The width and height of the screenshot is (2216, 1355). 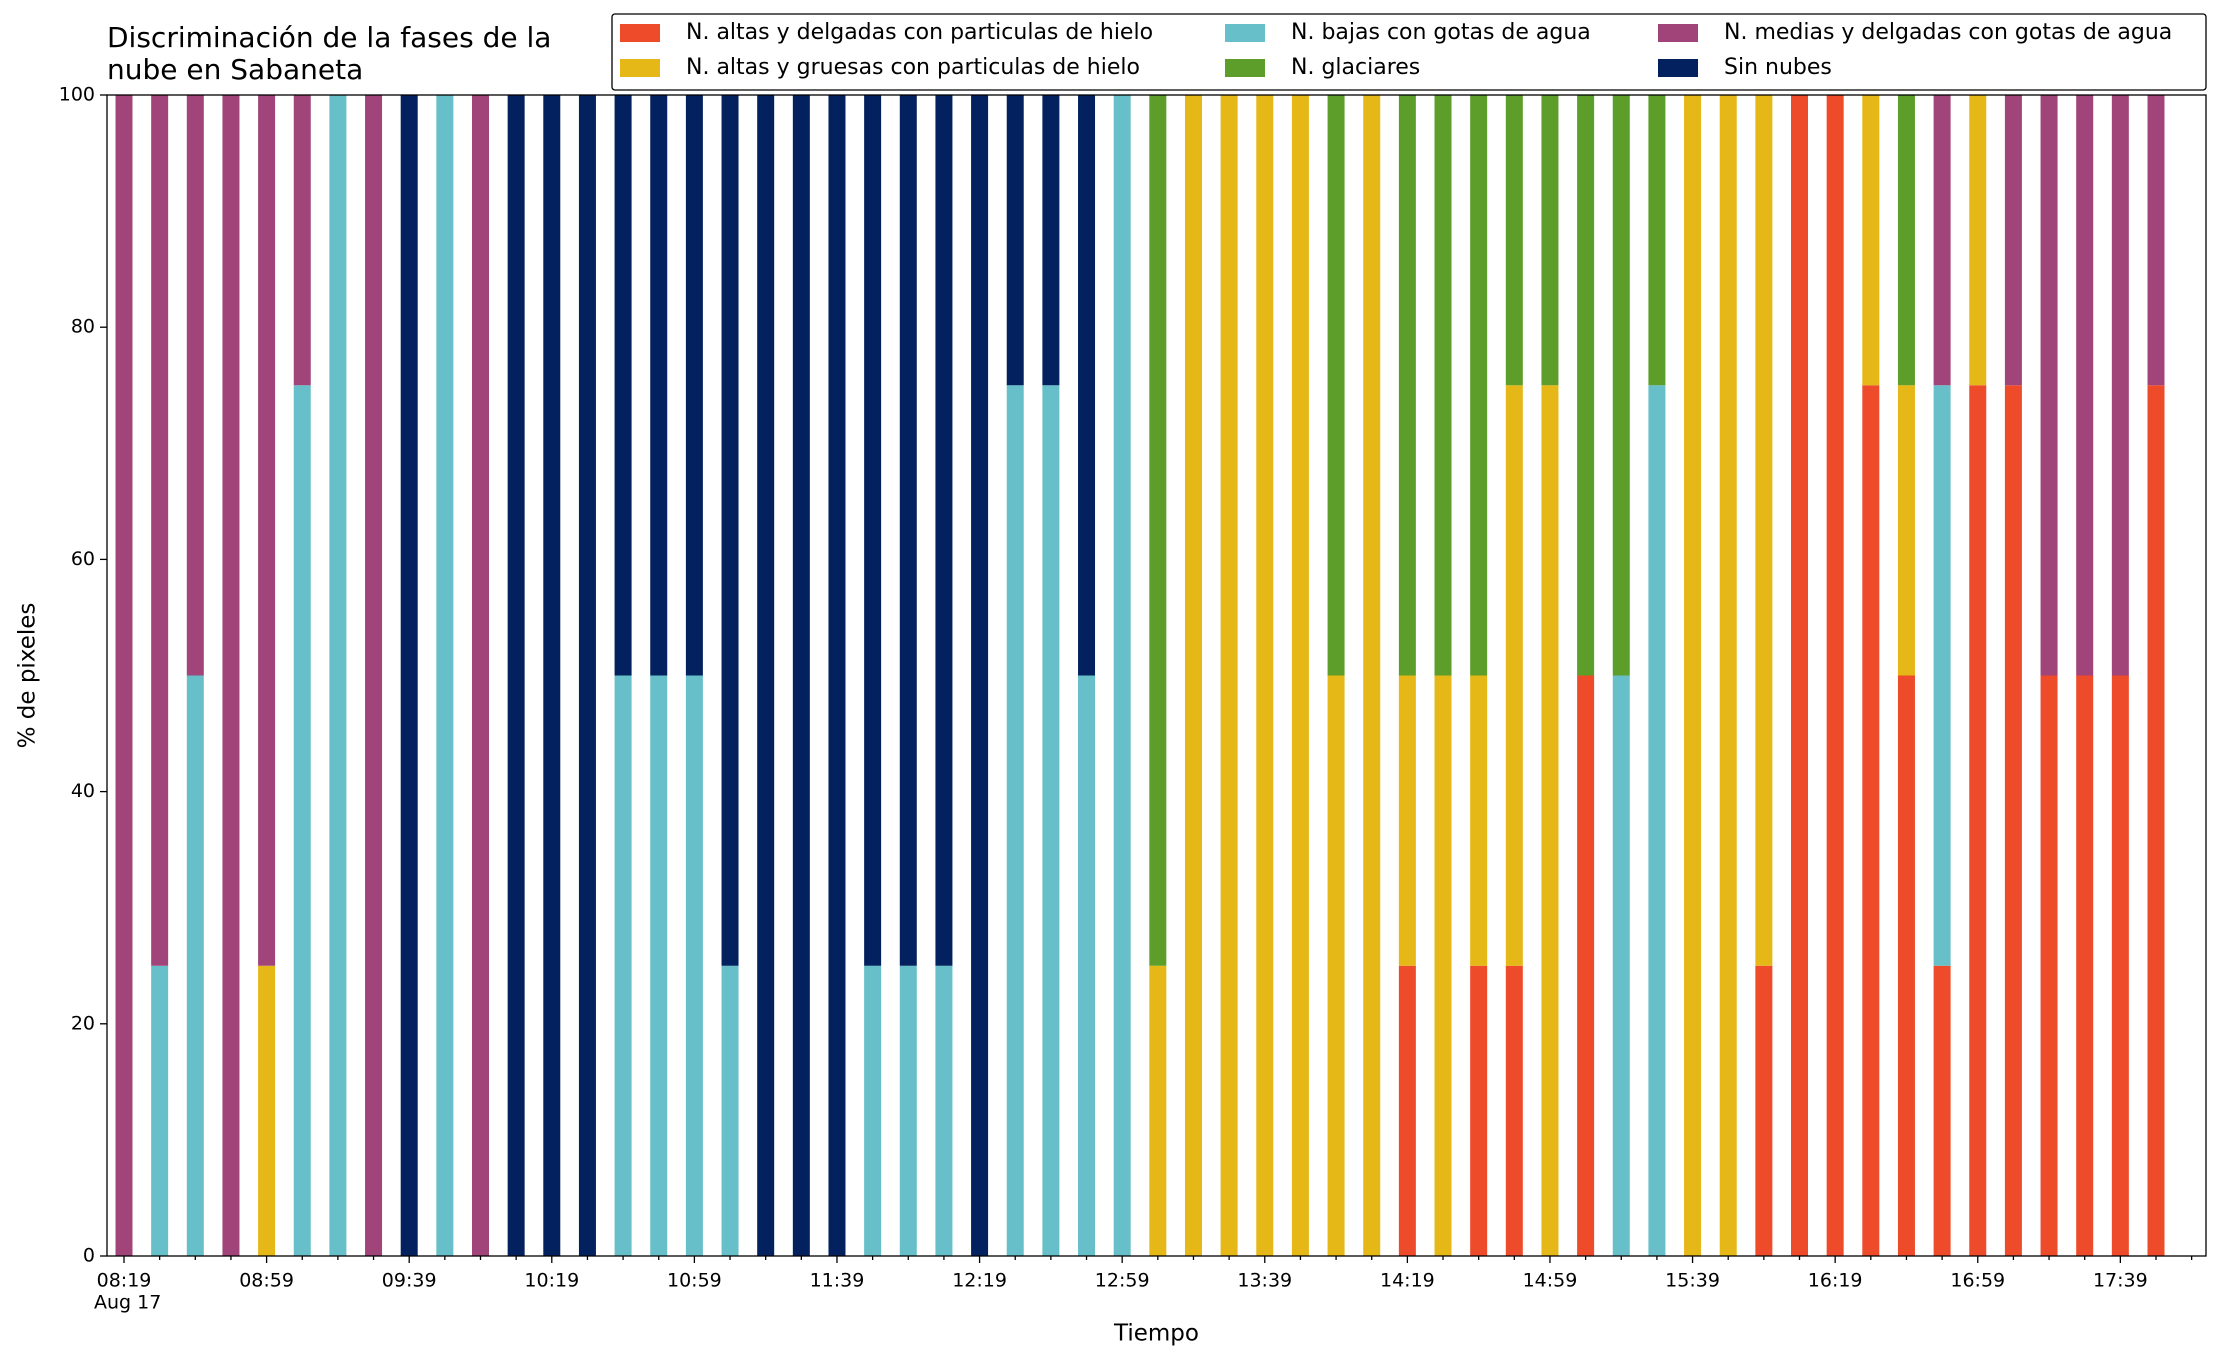 I want to click on y-tick-label: 100, so click(x=77, y=95).